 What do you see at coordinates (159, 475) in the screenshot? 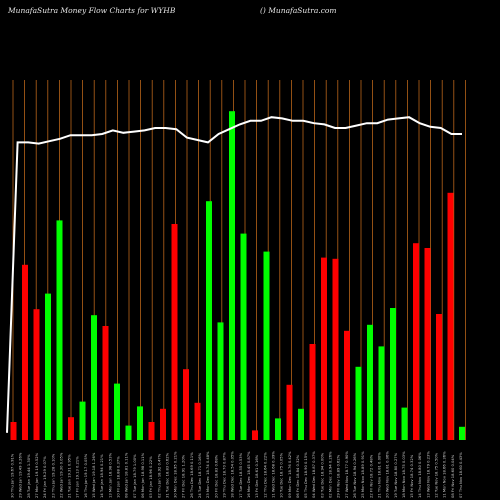
I see `x-tick-label: 02 Thu Jan 18.92 0.47%` at bounding box center [159, 475].